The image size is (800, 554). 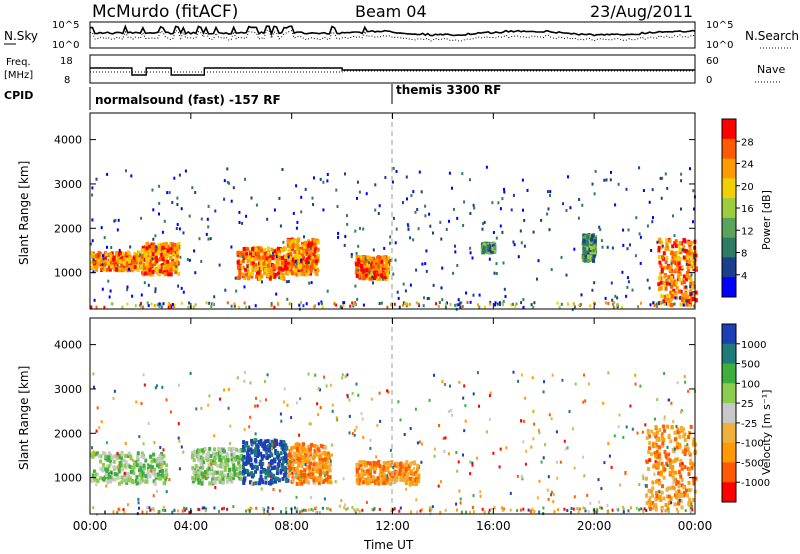 What do you see at coordinates (755, 483) in the screenshot?
I see `velocity-colorbar-tick-label: -1000` at bounding box center [755, 483].